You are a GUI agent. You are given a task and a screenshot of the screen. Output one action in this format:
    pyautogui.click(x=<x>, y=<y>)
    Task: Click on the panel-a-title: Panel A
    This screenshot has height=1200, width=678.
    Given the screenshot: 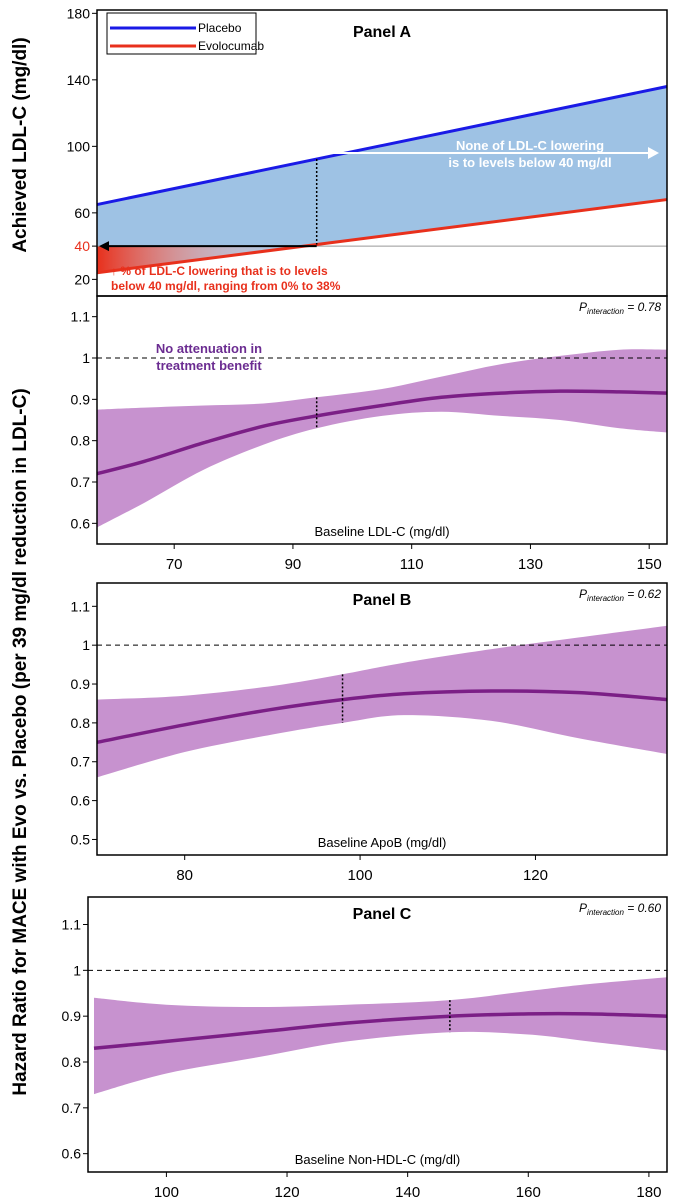 What is the action you would take?
    pyautogui.click(x=382, y=32)
    